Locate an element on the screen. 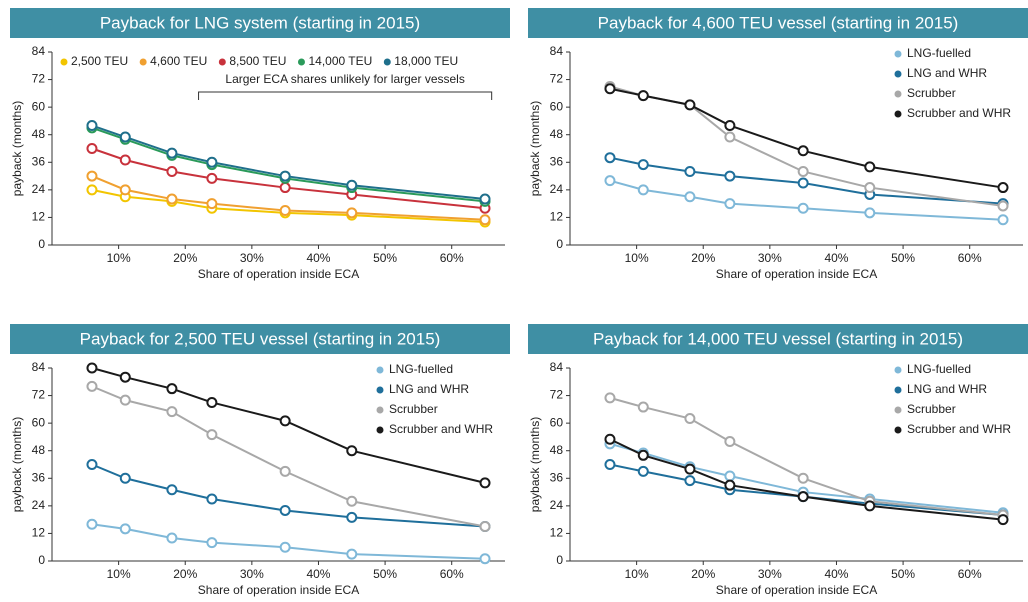 Image resolution: width=1028 pixels, height=602 pixels. y-tick-label: 36 is located at coordinates (557, 477).